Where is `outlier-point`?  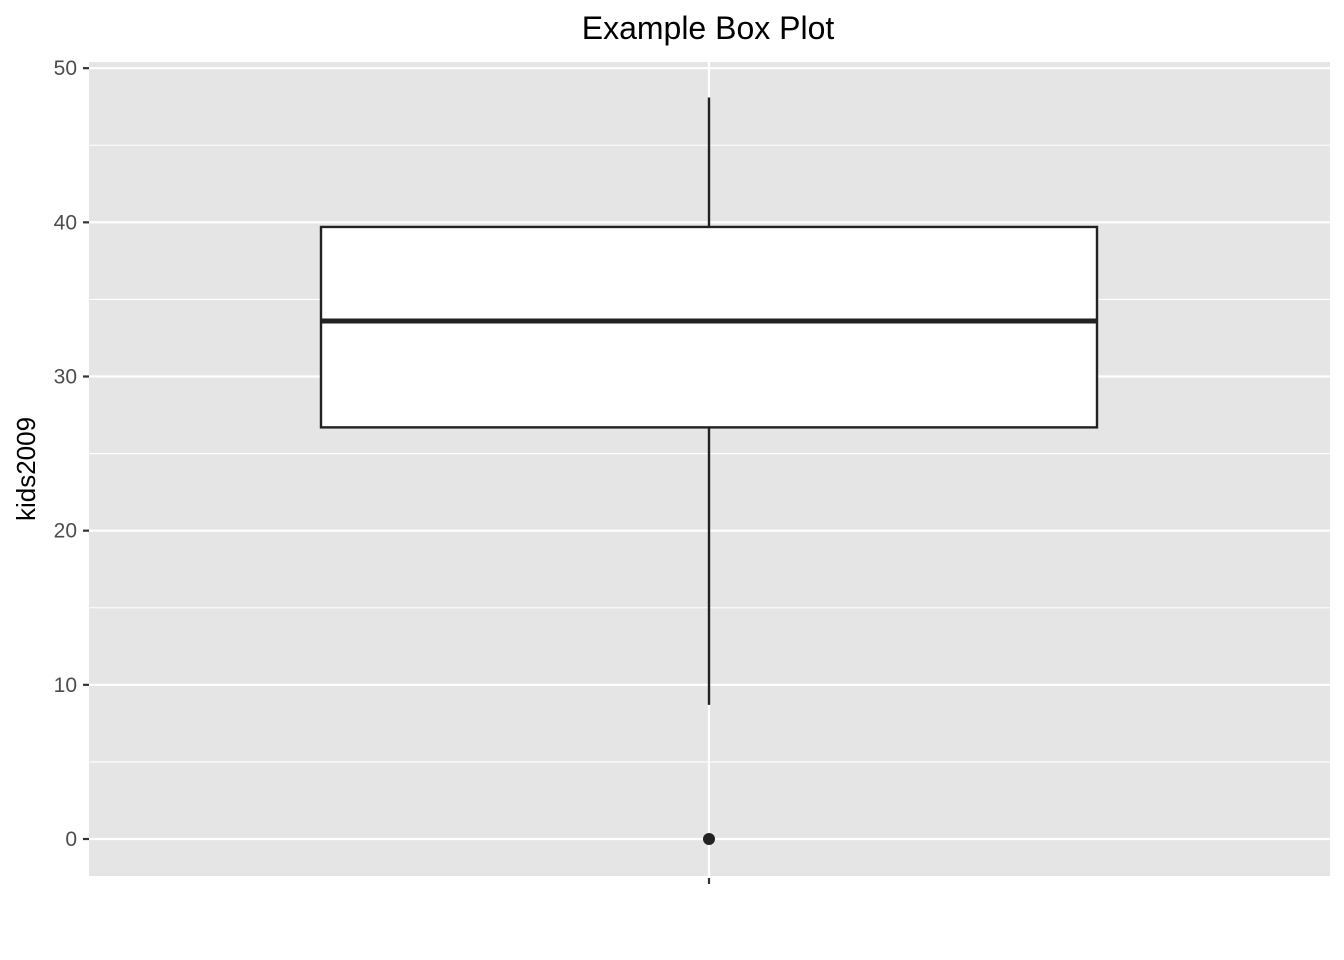
outlier-point is located at coordinates (709, 839).